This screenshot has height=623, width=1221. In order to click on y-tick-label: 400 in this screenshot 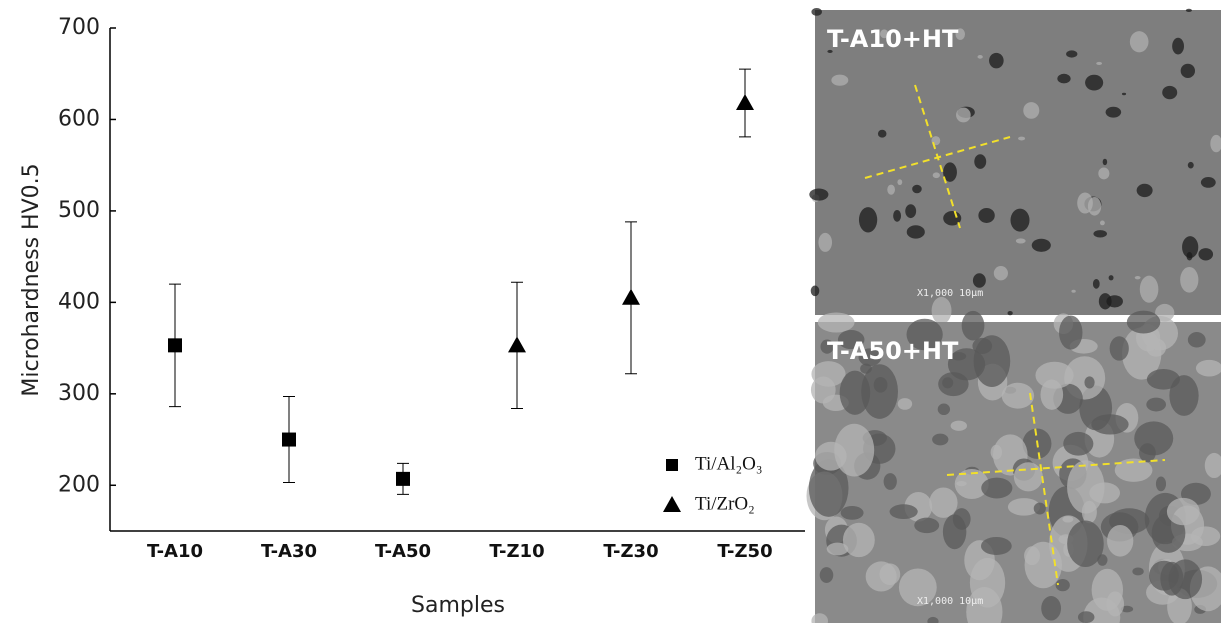, I will do `click(79, 301)`.